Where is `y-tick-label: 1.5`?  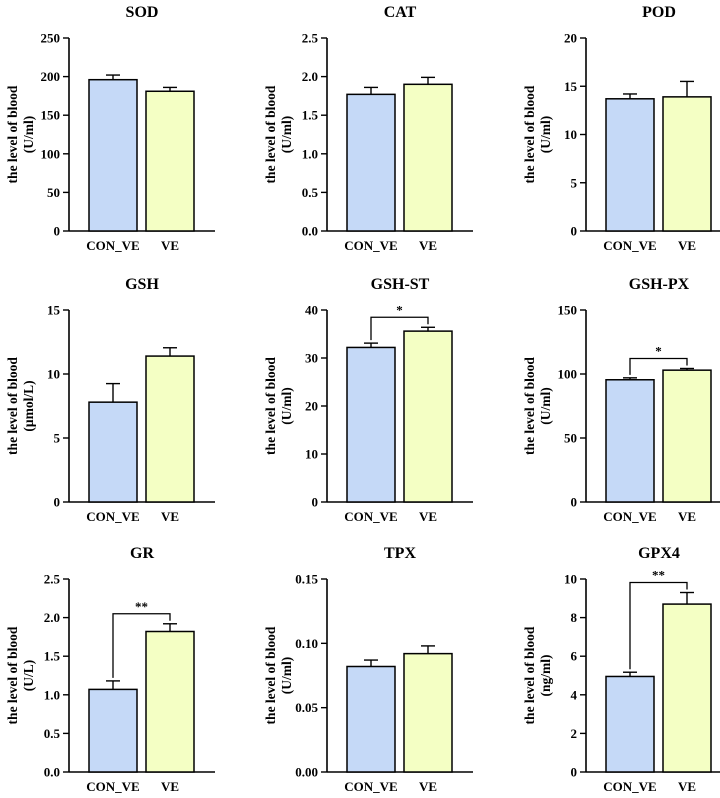
y-tick-label: 1.5 is located at coordinates (52, 656).